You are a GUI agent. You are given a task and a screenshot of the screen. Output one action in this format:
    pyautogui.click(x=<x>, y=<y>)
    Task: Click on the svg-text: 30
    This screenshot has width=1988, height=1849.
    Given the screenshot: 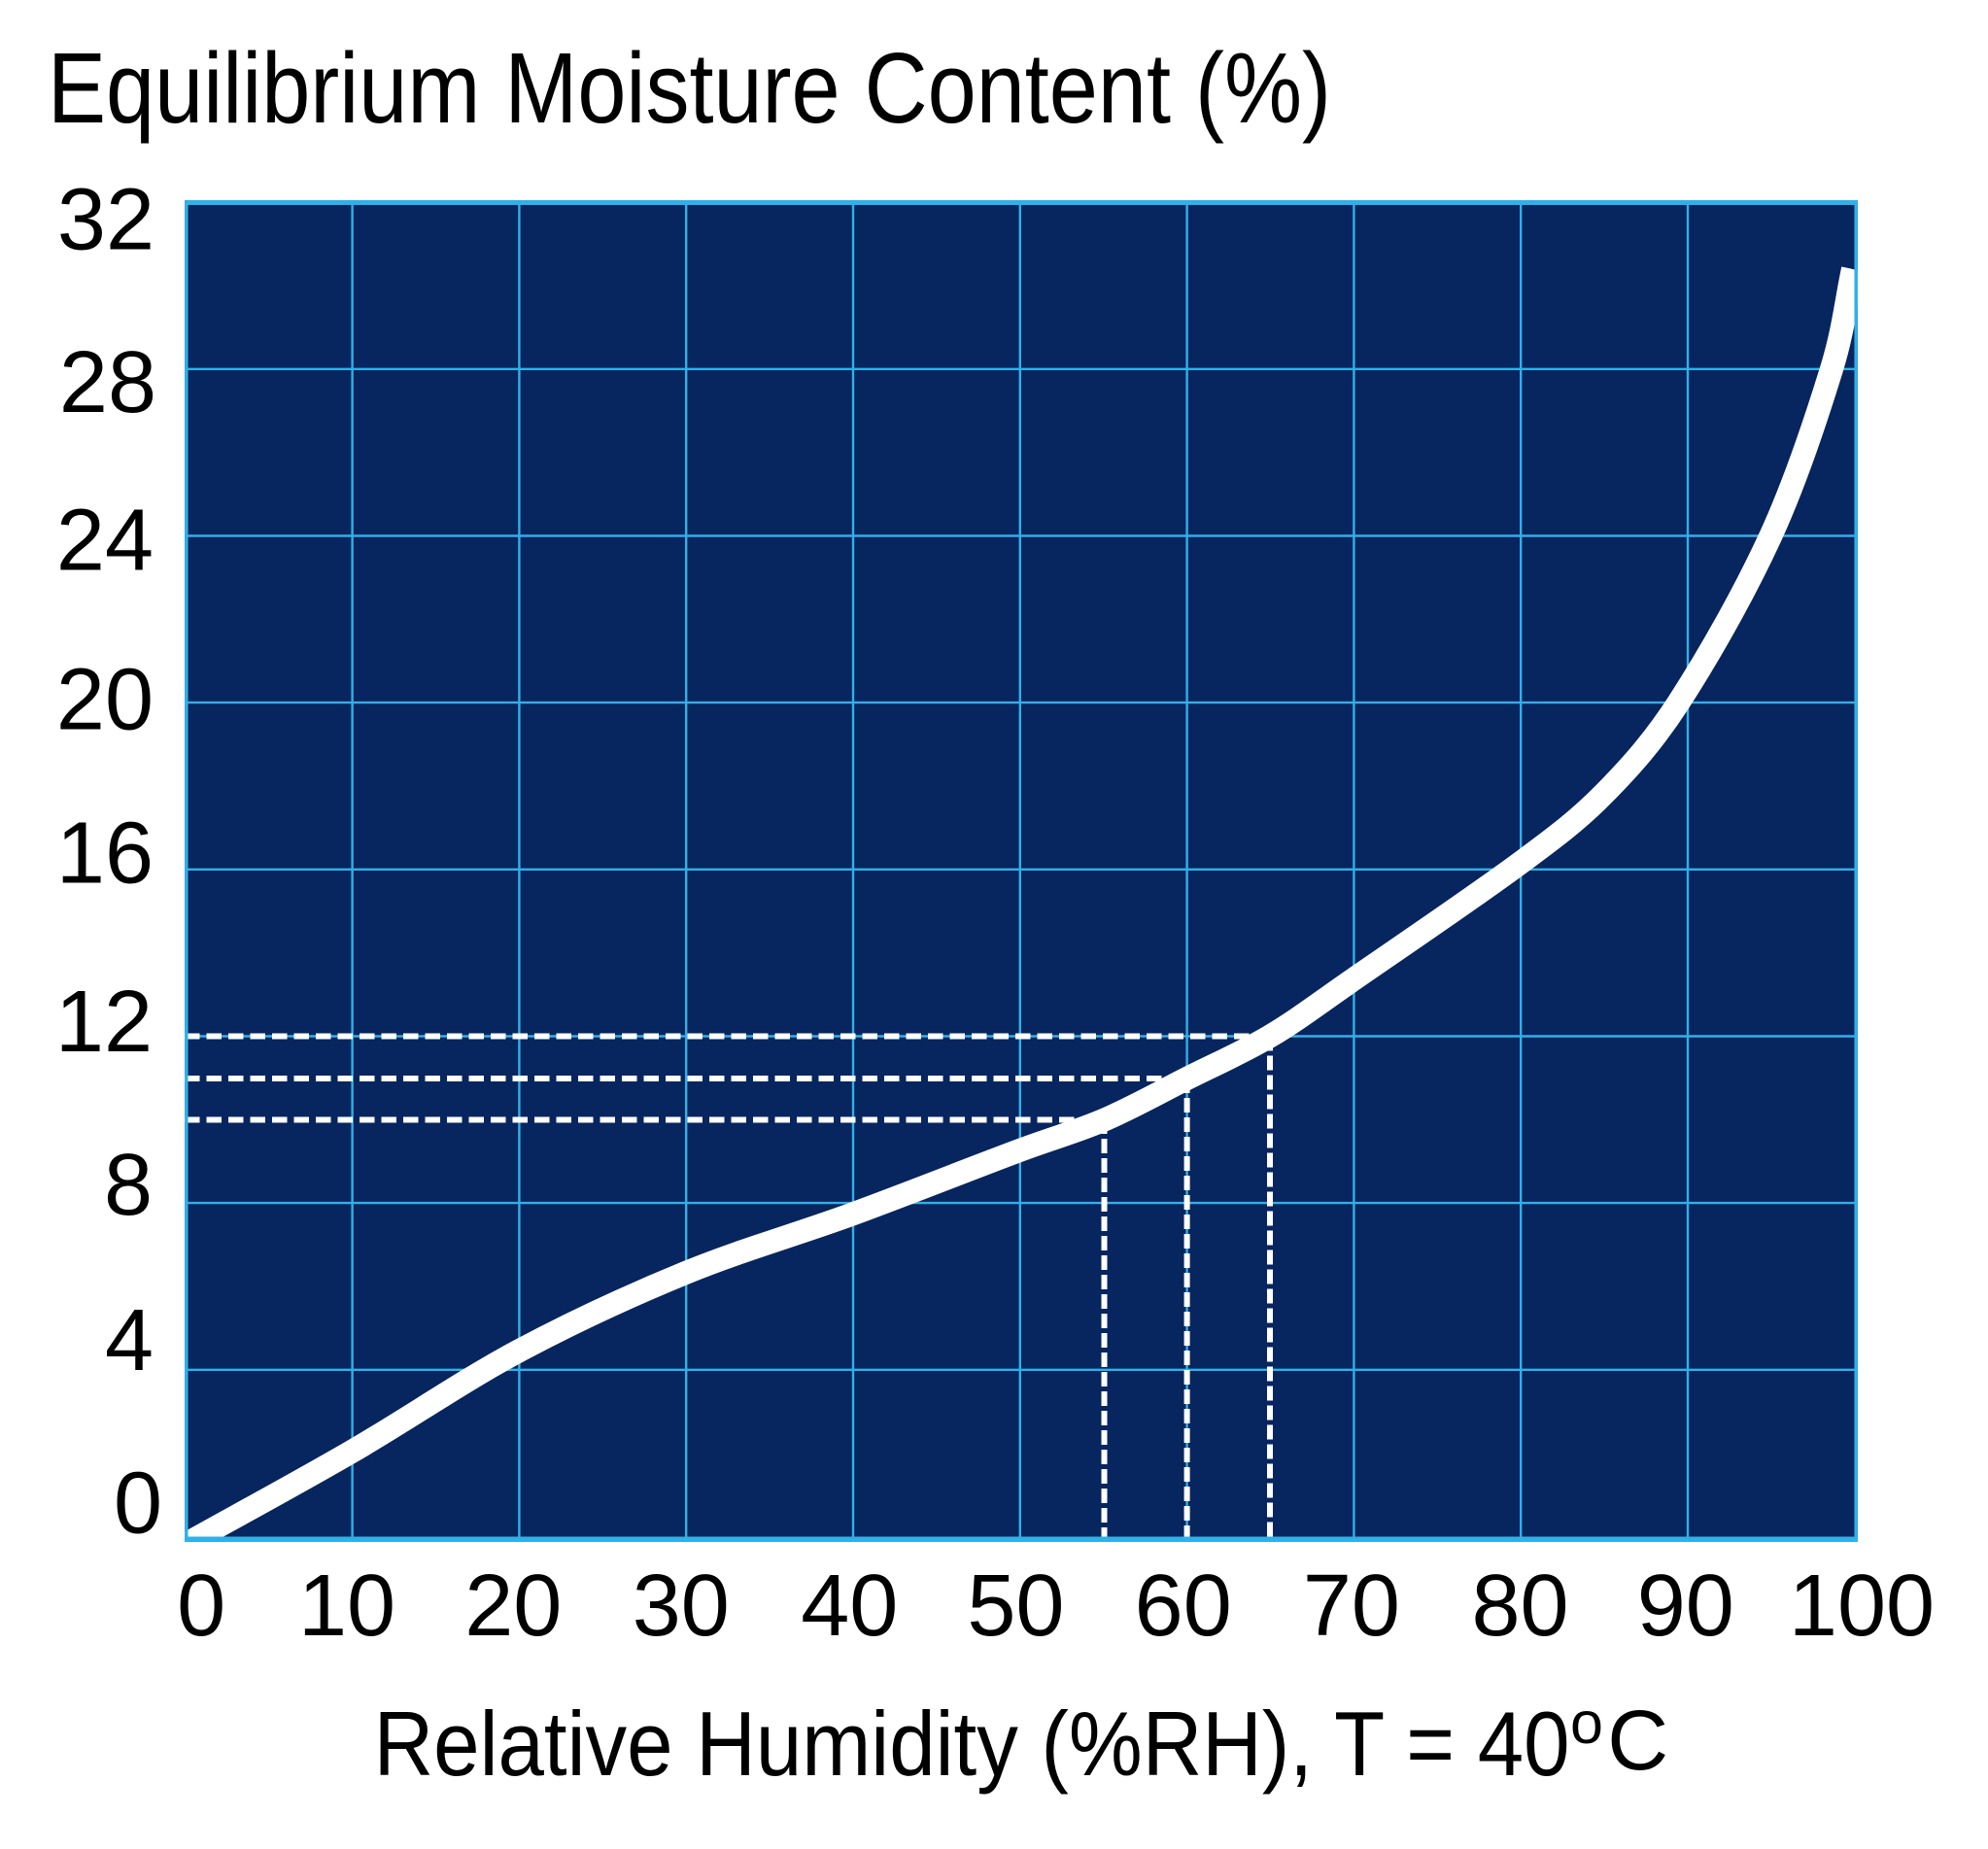 What is the action you would take?
    pyautogui.click(x=681, y=1607)
    